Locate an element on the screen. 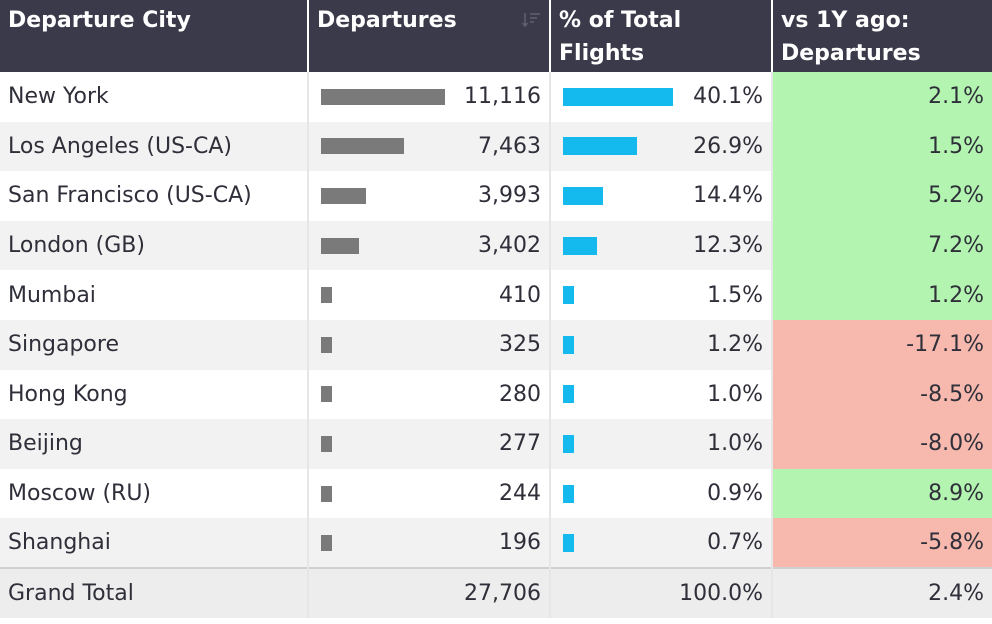 This screenshot has height=624, width=992. pct-cell-value: 0.9% is located at coordinates (735, 494).